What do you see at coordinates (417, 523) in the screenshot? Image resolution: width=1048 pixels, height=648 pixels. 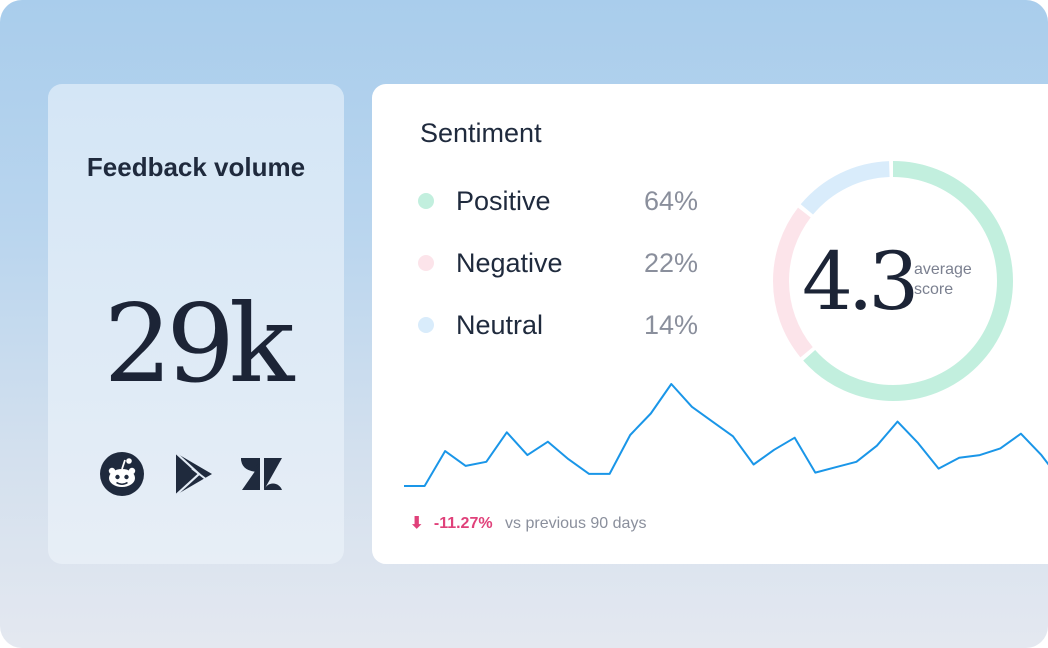 I see `down-arrow-icon: ⬇` at bounding box center [417, 523].